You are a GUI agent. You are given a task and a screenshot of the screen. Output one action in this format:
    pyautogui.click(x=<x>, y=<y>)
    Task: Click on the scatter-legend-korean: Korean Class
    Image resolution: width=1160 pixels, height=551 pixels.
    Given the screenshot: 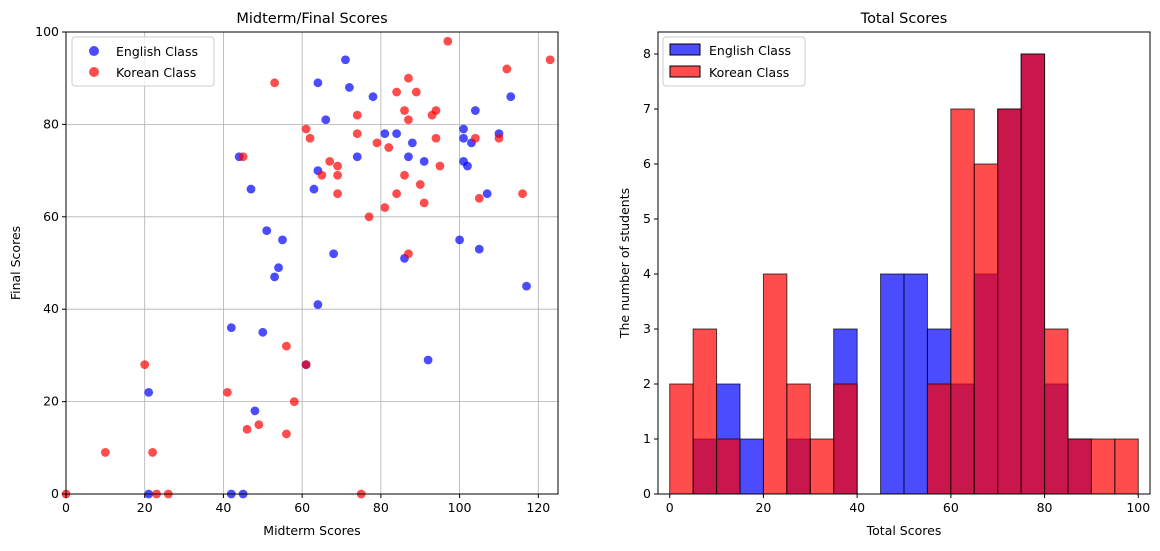 What is the action you would take?
    pyautogui.click(x=156, y=72)
    